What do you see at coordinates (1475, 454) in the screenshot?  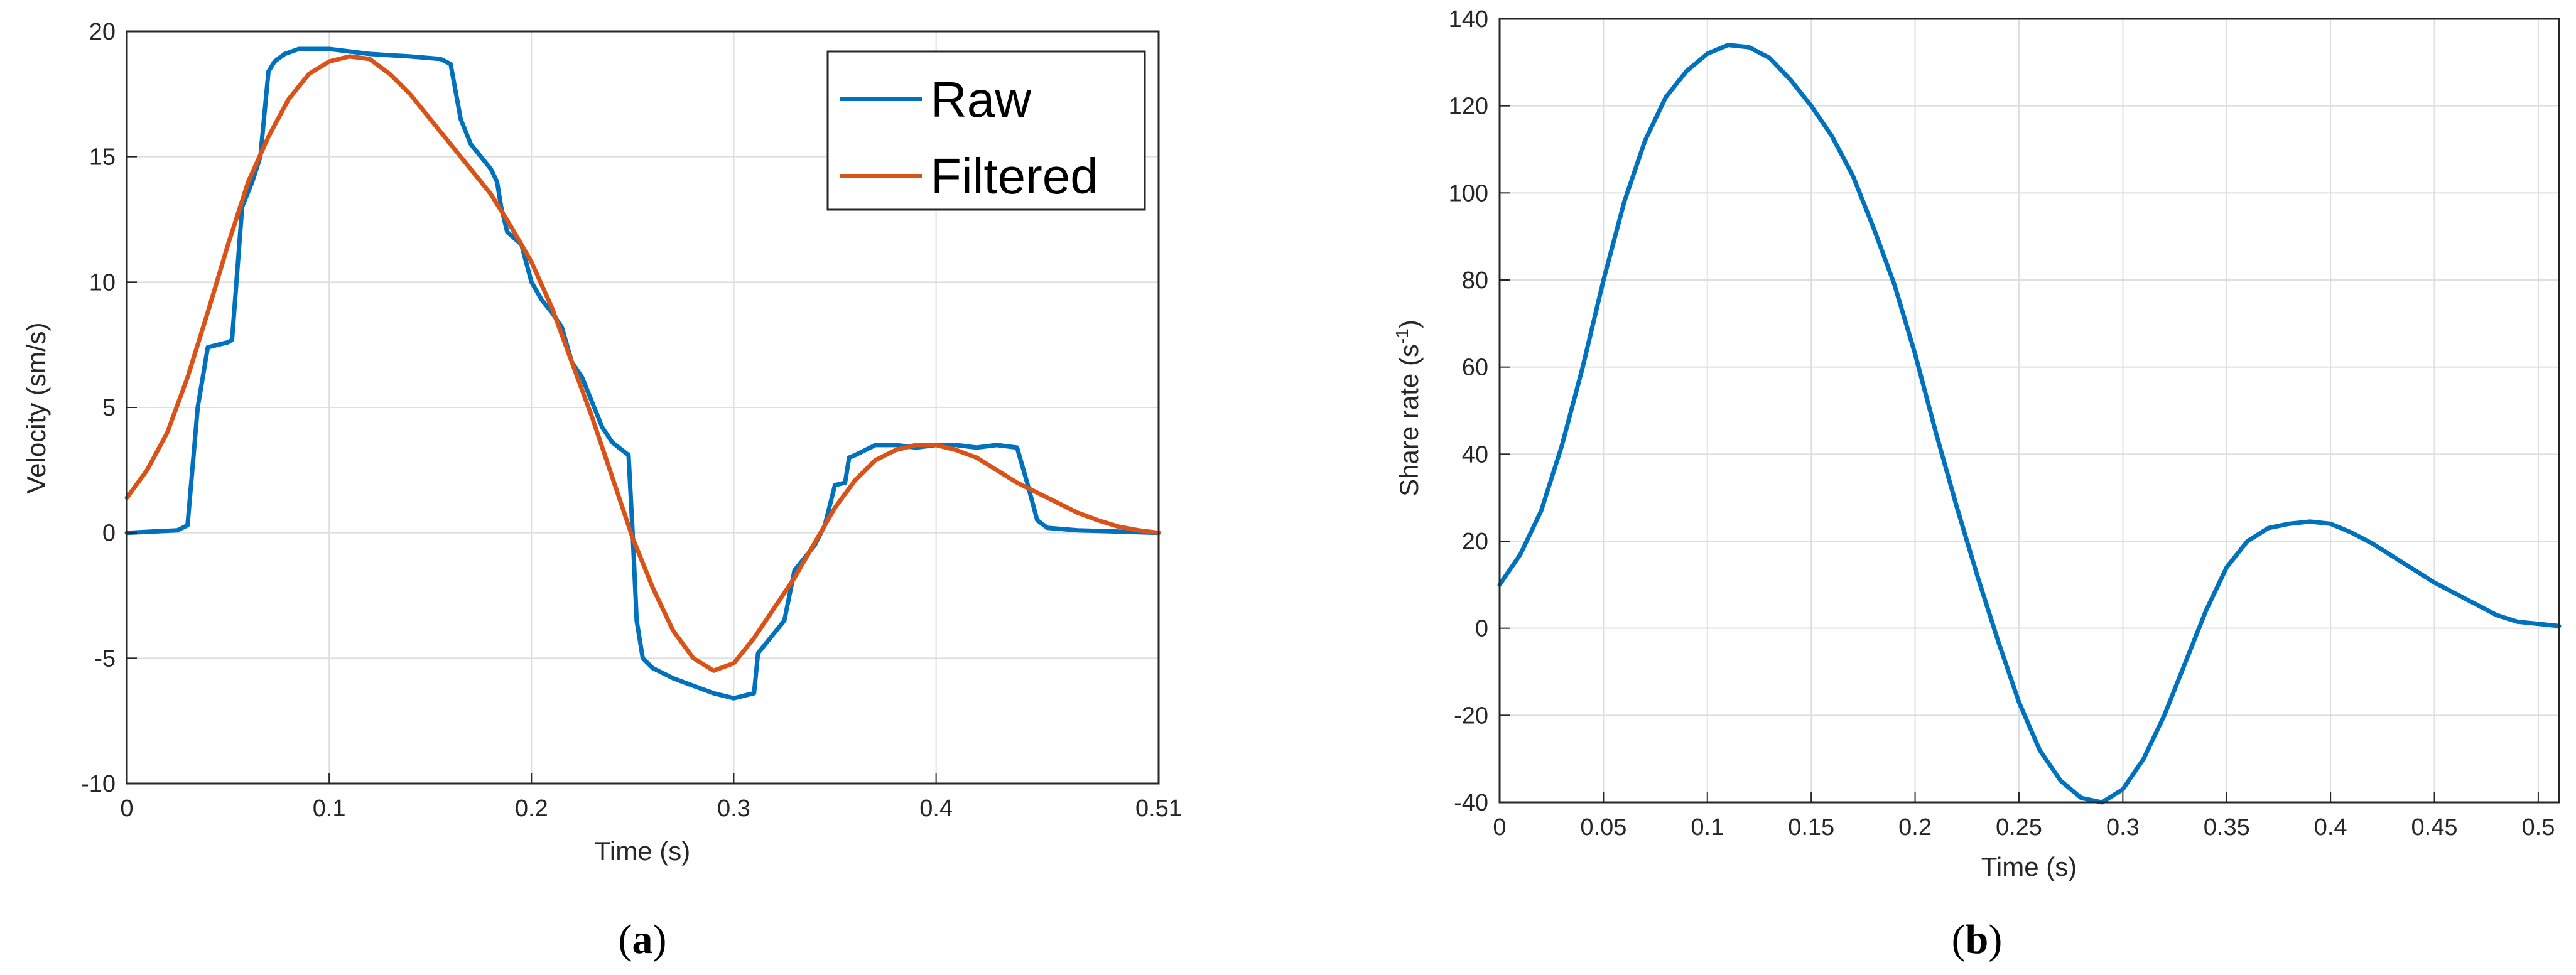 I see `panel-b-ytick-label: 40` at bounding box center [1475, 454].